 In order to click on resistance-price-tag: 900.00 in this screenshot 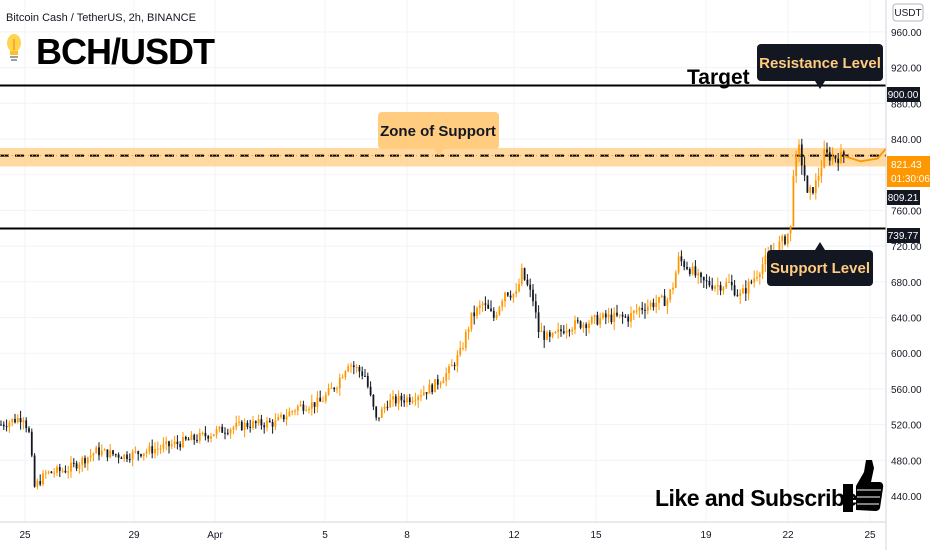, I will do `click(903, 94)`.